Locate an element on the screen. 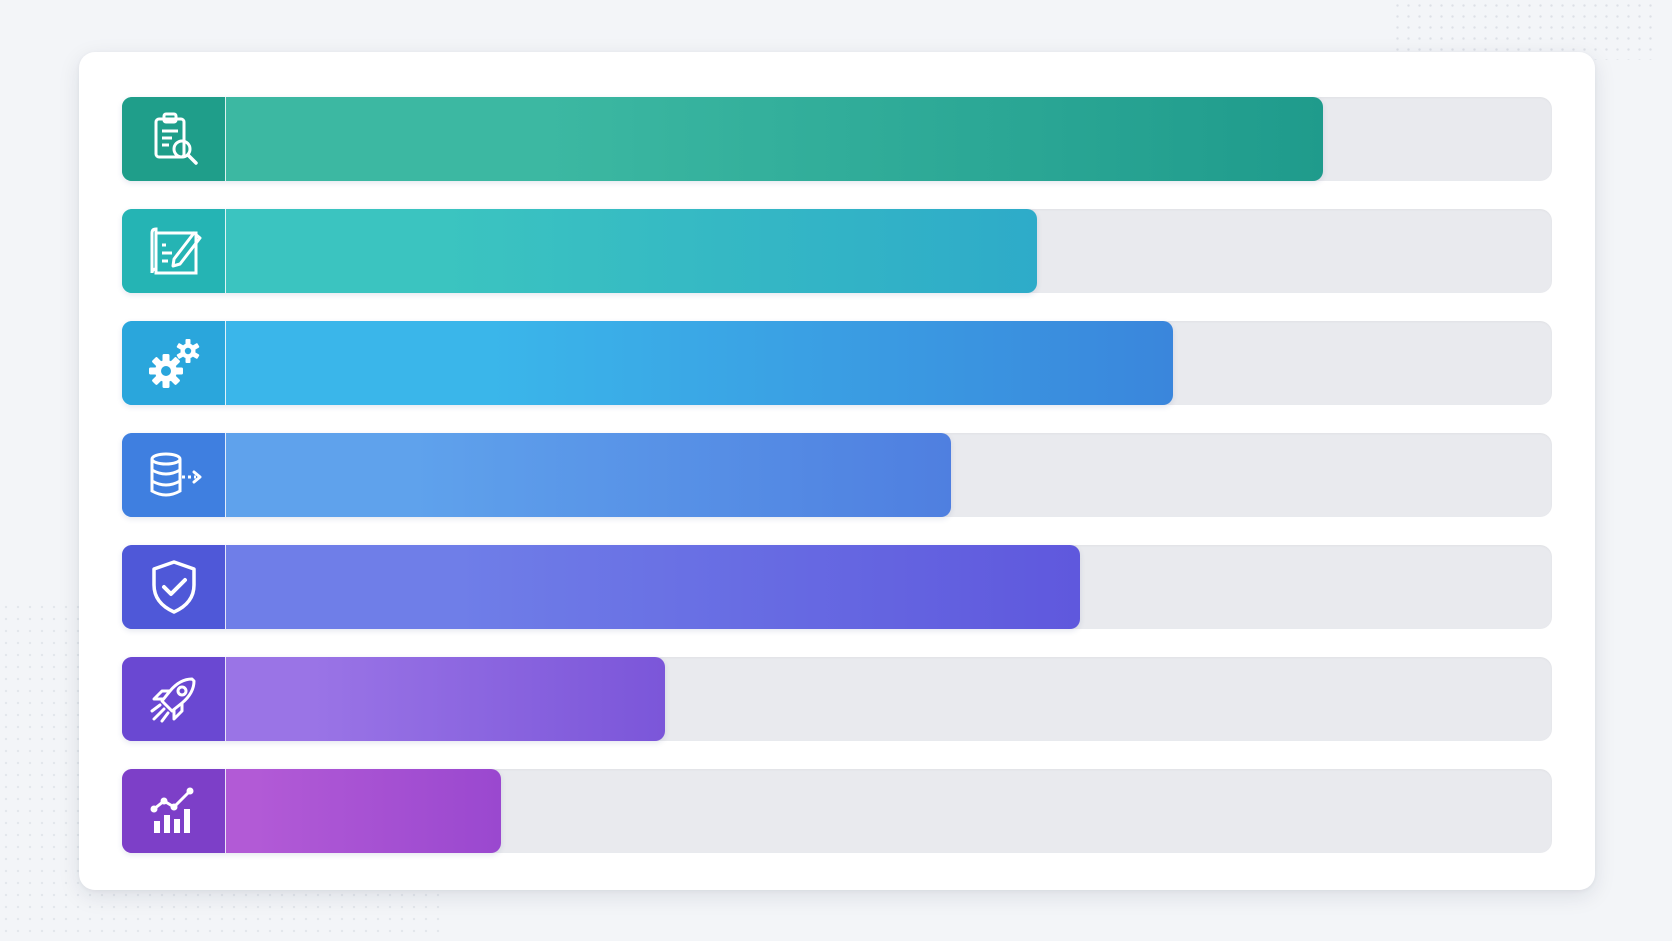  shield-check-icon is located at coordinates (173, 587).